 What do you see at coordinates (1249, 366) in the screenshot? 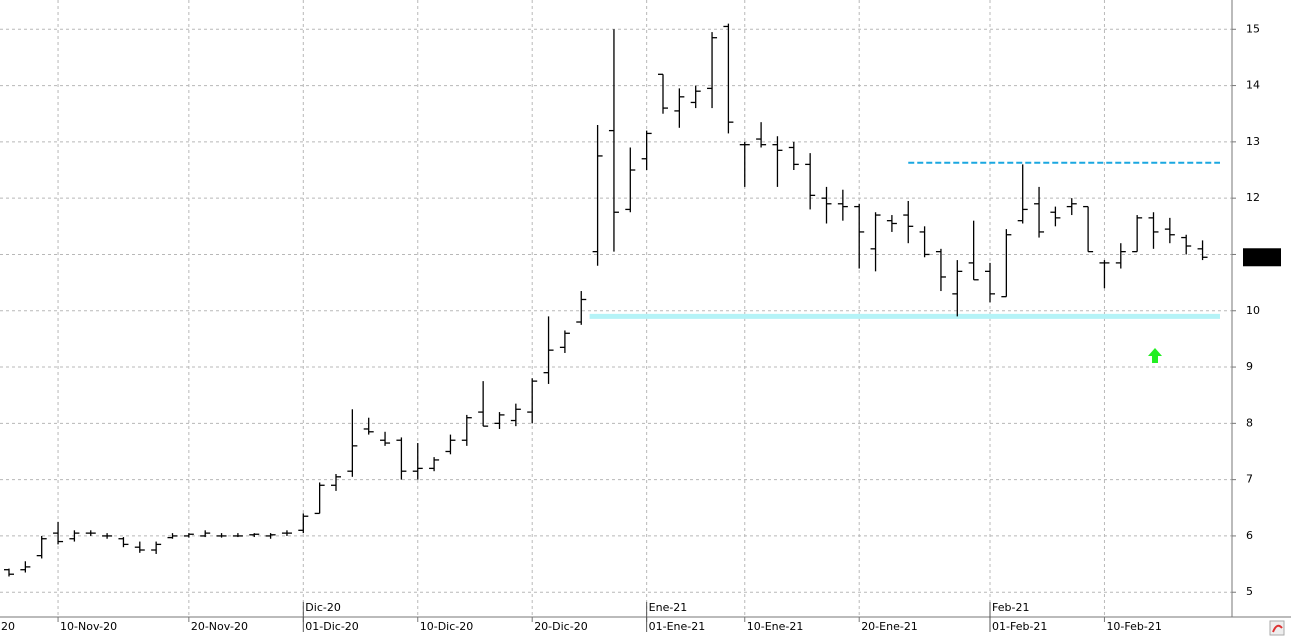
I see `y-tick-label: 9` at bounding box center [1249, 366].